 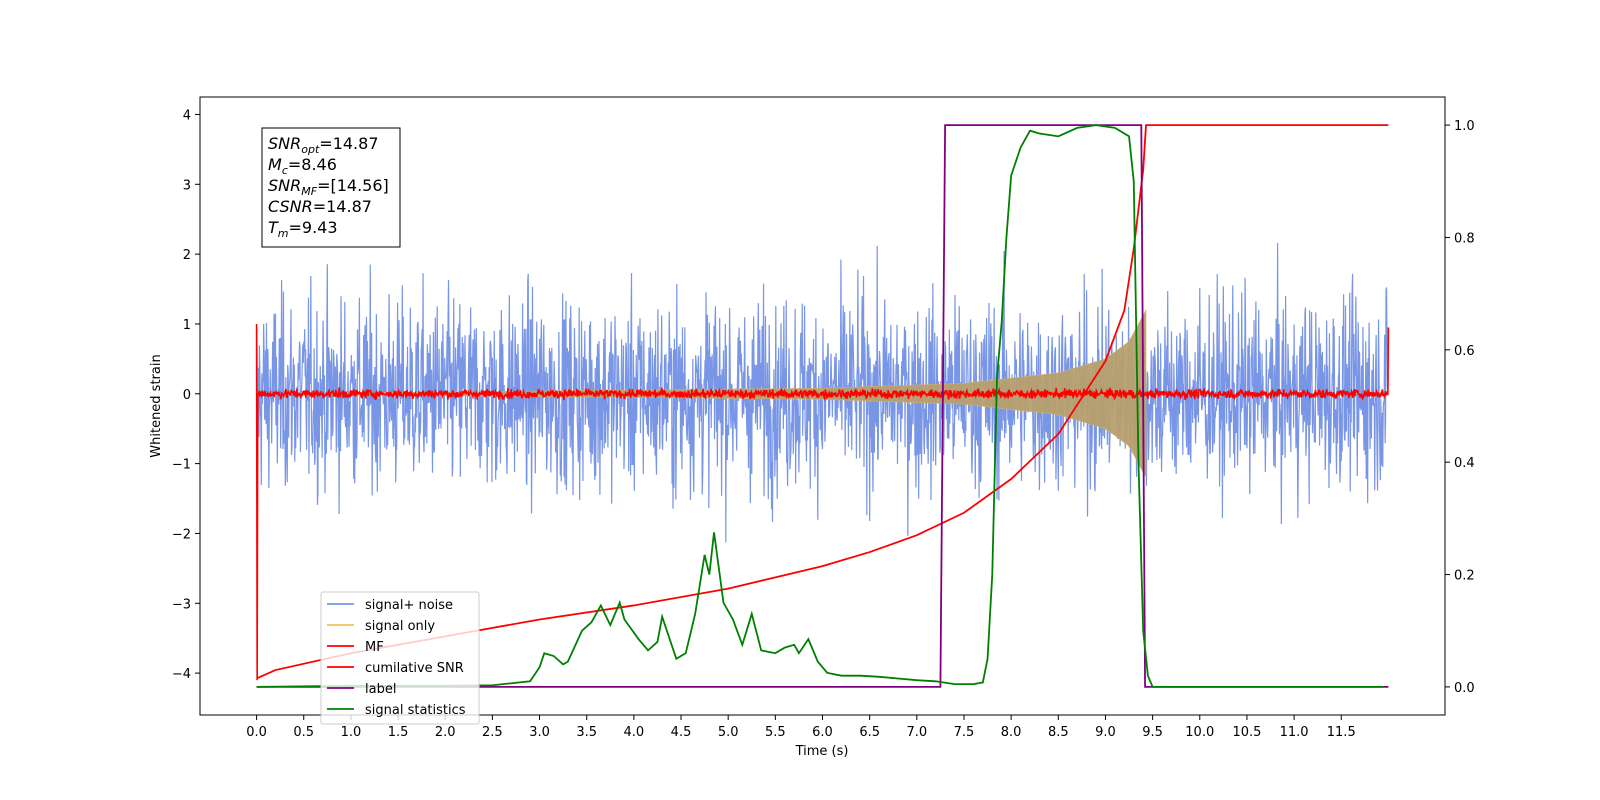 What do you see at coordinates (415, 710) in the screenshot?
I see `legend-label: signal statistics` at bounding box center [415, 710].